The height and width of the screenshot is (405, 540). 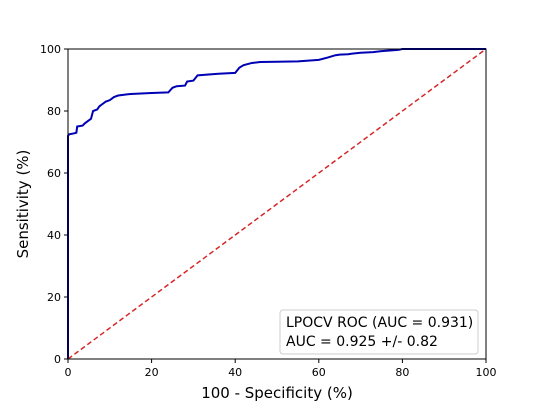 I want to click on y-axis-label: Sensitivity (%), so click(x=23, y=204).